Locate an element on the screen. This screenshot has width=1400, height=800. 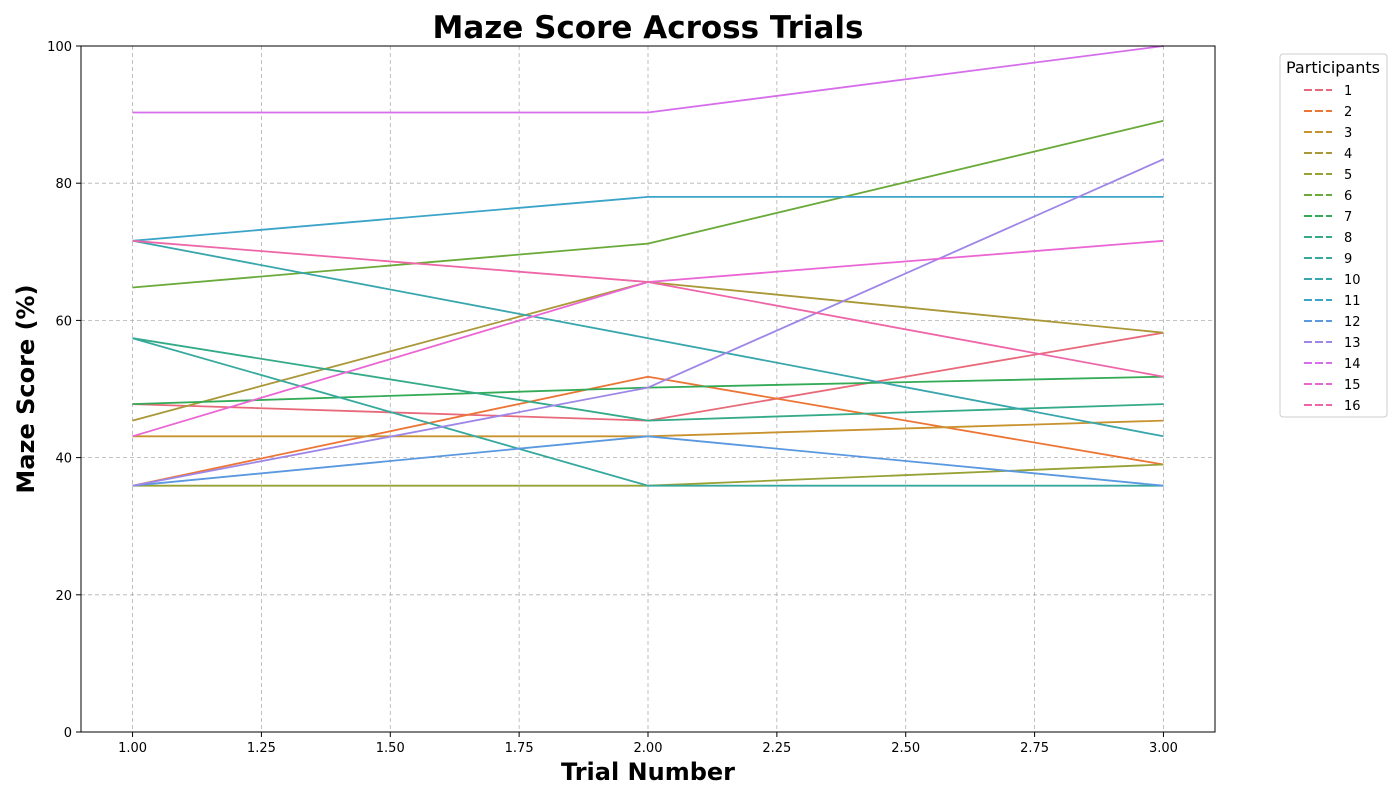
legend-label-16: 16 is located at coordinates (1352, 406).